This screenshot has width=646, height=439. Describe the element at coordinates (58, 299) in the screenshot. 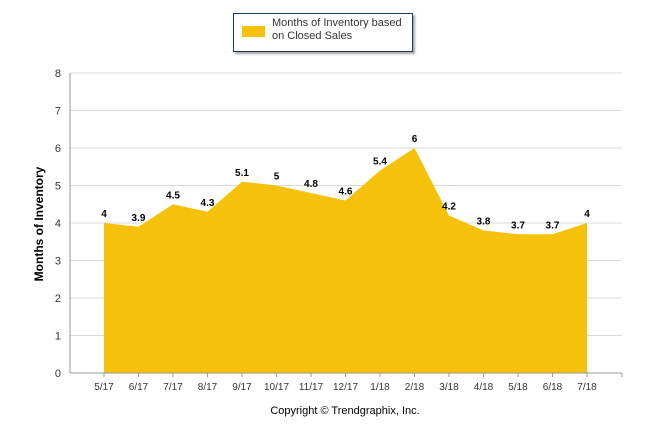

I see `y-tick-label-2: 2` at that location.